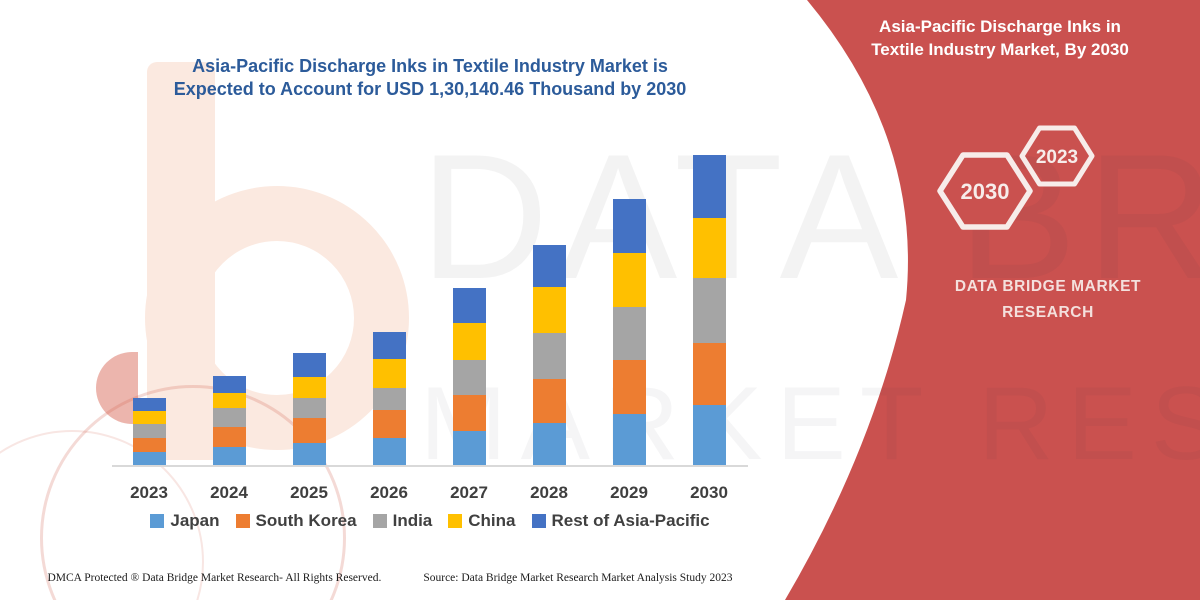 This screenshot has width=1200, height=600. What do you see at coordinates (549, 492) in the screenshot?
I see `x-axis-label-2028: 2028` at bounding box center [549, 492].